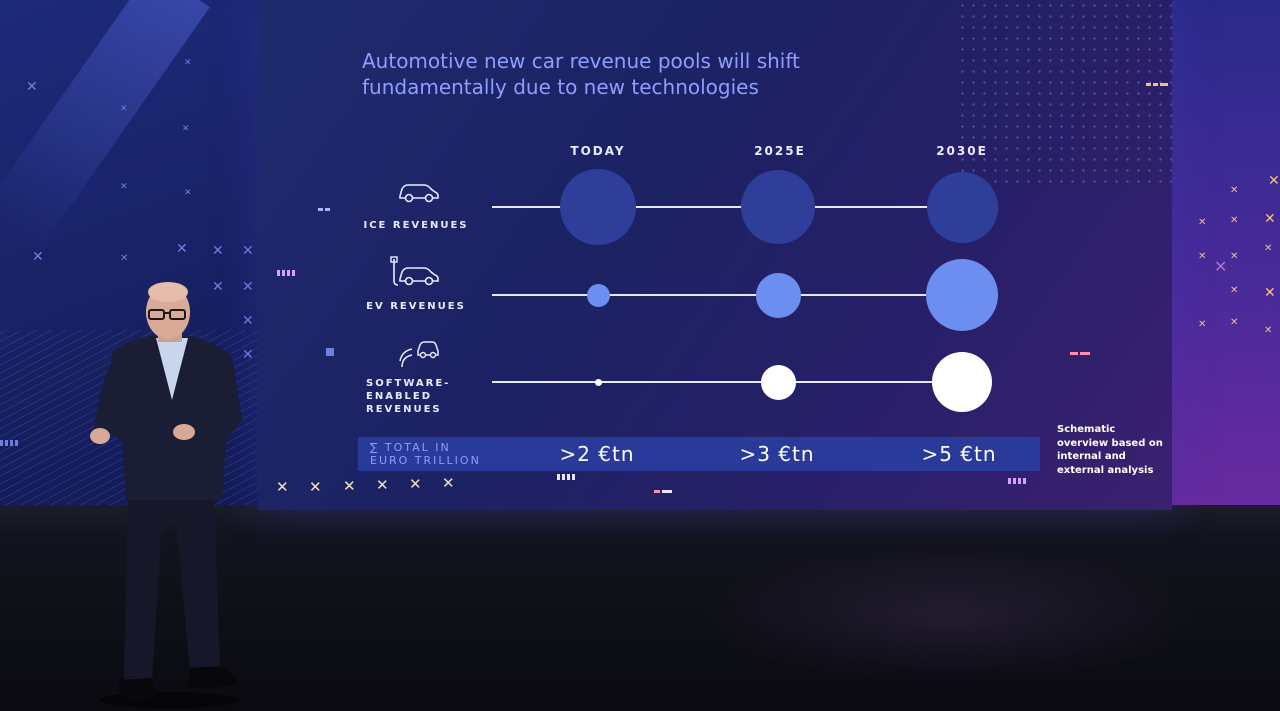 Image resolution: width=1280 pixels, height=711 pixels. What do you see at coordinates (105, 126) in the screenshot?
I see `light-streak` at bounding box center [105, 126].